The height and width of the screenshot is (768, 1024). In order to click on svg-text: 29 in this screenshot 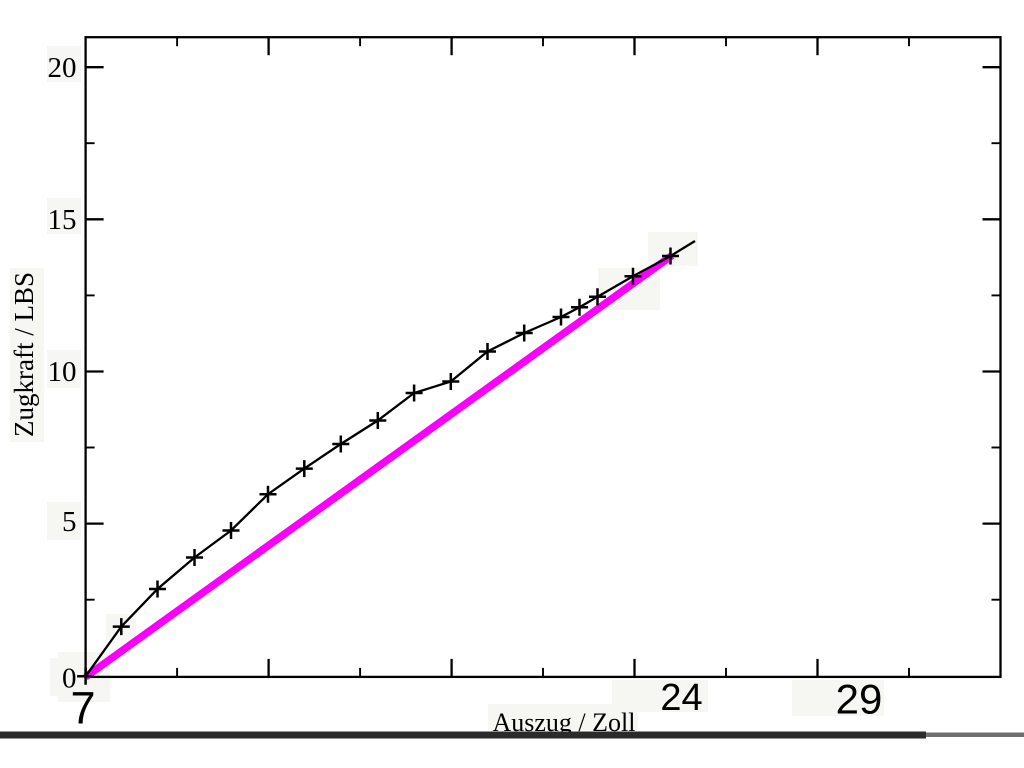, I will do `click(859, 699)`.